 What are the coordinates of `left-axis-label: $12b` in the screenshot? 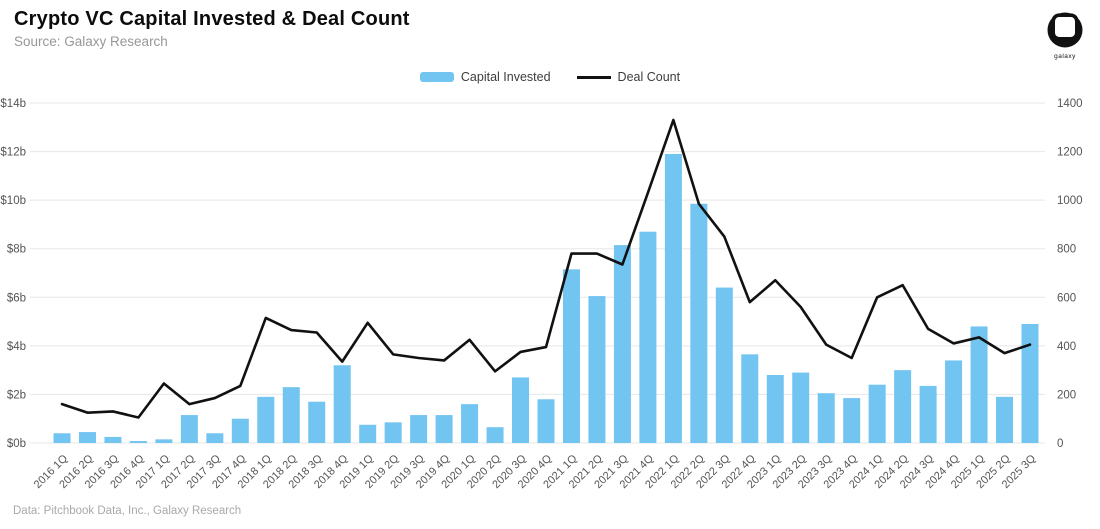 It's located at (13, 153).